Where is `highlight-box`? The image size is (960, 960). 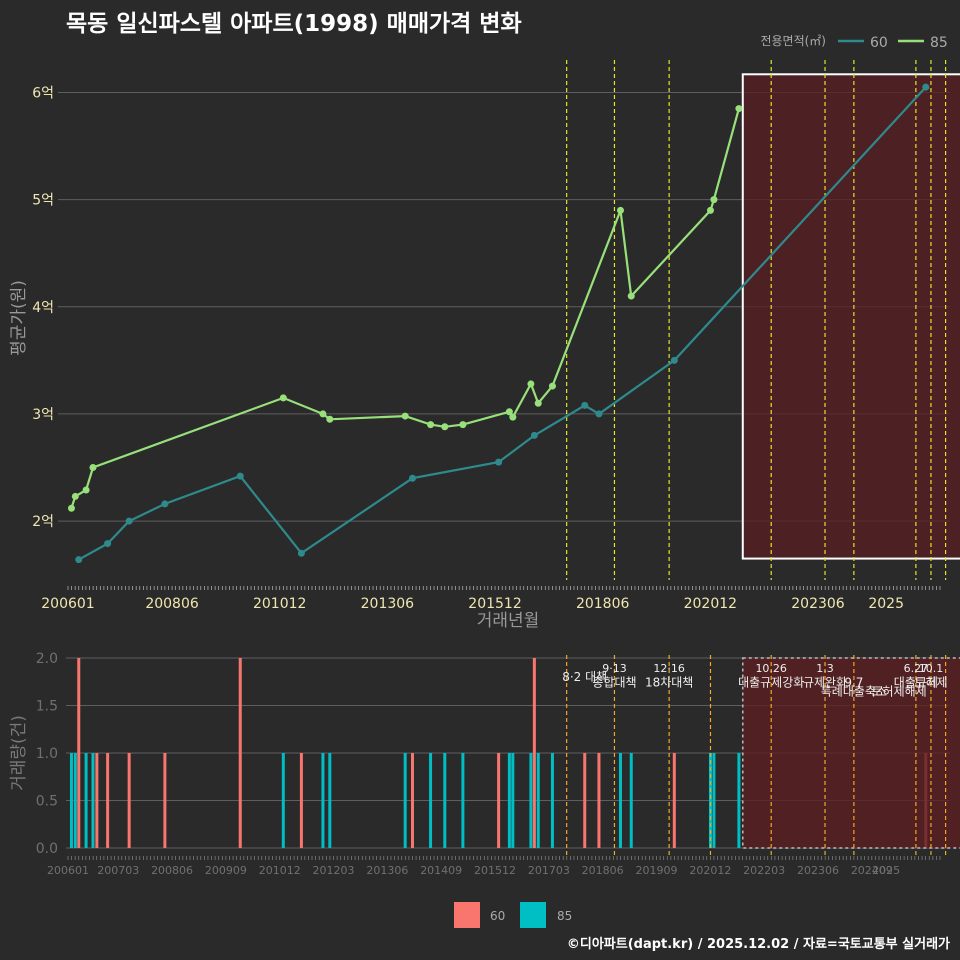
highlight-box is located at coordinates (850, 316).